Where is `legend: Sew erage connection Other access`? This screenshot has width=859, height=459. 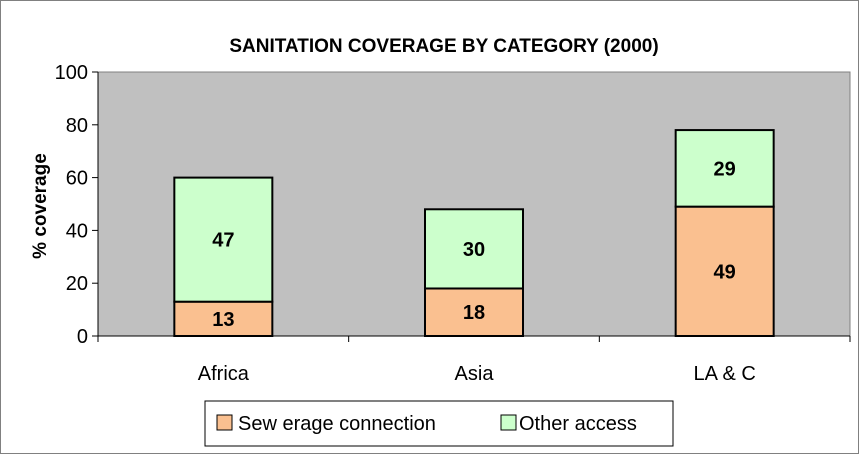 legend: Sew erage connection Other access is located at coordinates (439, 423).